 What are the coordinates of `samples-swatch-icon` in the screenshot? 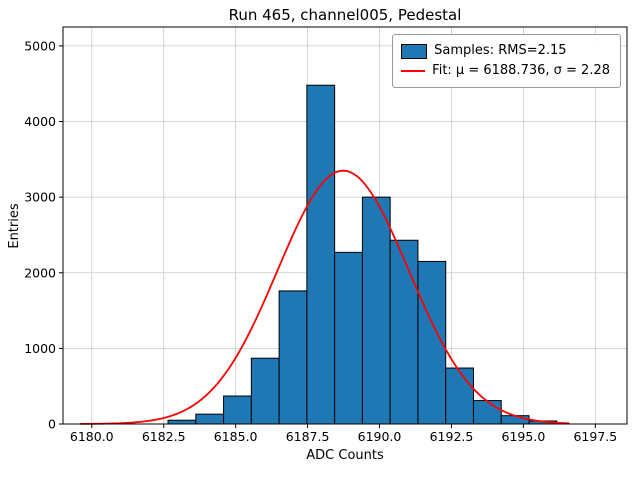 It's located at (414, 51).